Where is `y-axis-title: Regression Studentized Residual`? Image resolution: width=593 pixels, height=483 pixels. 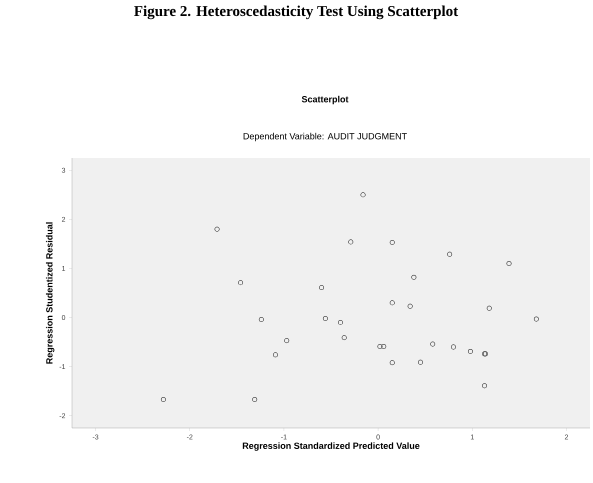
y-axis-title: Regression Studentized Residual is located at coordinates (50, 293).